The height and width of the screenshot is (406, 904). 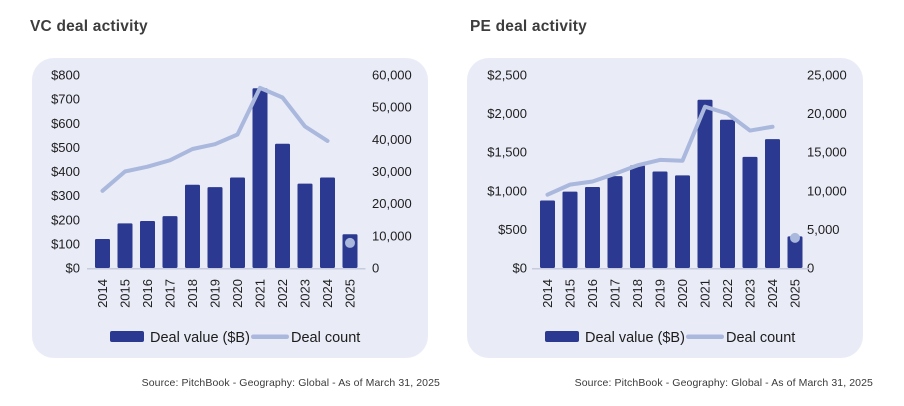 What do you see at coordinates (827, 75) in the screenshot?
I see `right-axis-tick: 25,000` at bounding box center [827, 75].